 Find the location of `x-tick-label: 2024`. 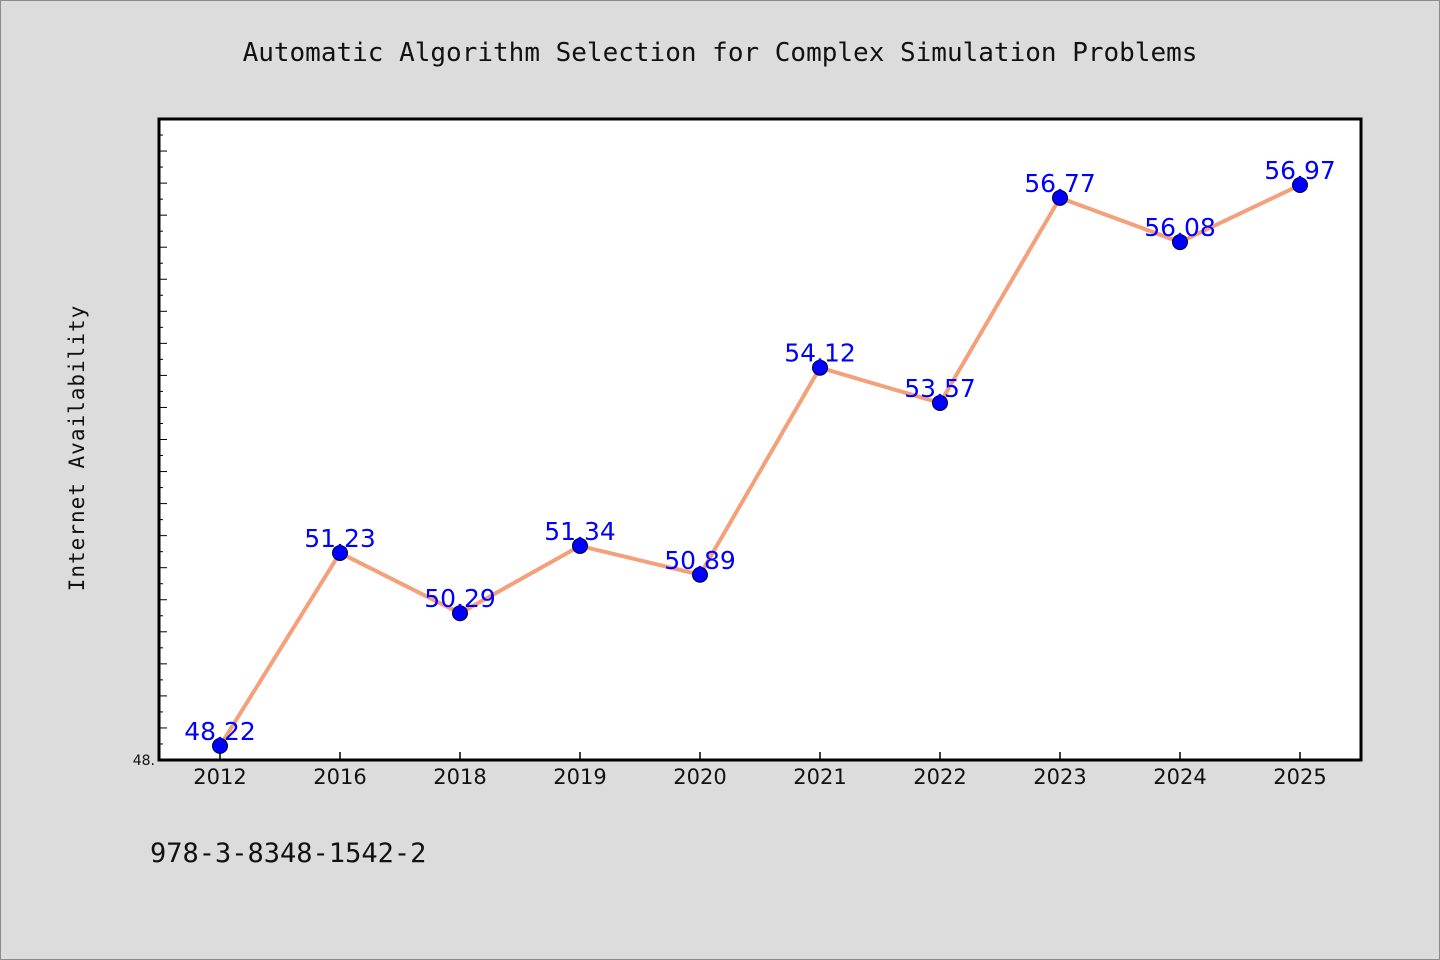

x-tick-label: 2024 is located at coordinates (1179, 777).